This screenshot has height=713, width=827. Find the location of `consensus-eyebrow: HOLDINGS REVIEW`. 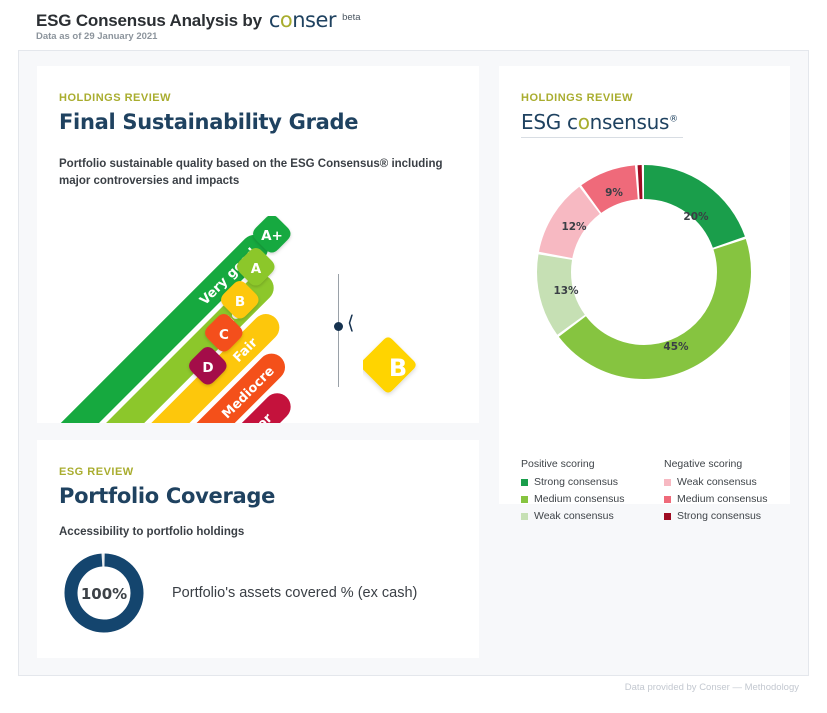

consensus-eyebrow: HOLDINGS REVIEW is located at coordinates (577, 98).